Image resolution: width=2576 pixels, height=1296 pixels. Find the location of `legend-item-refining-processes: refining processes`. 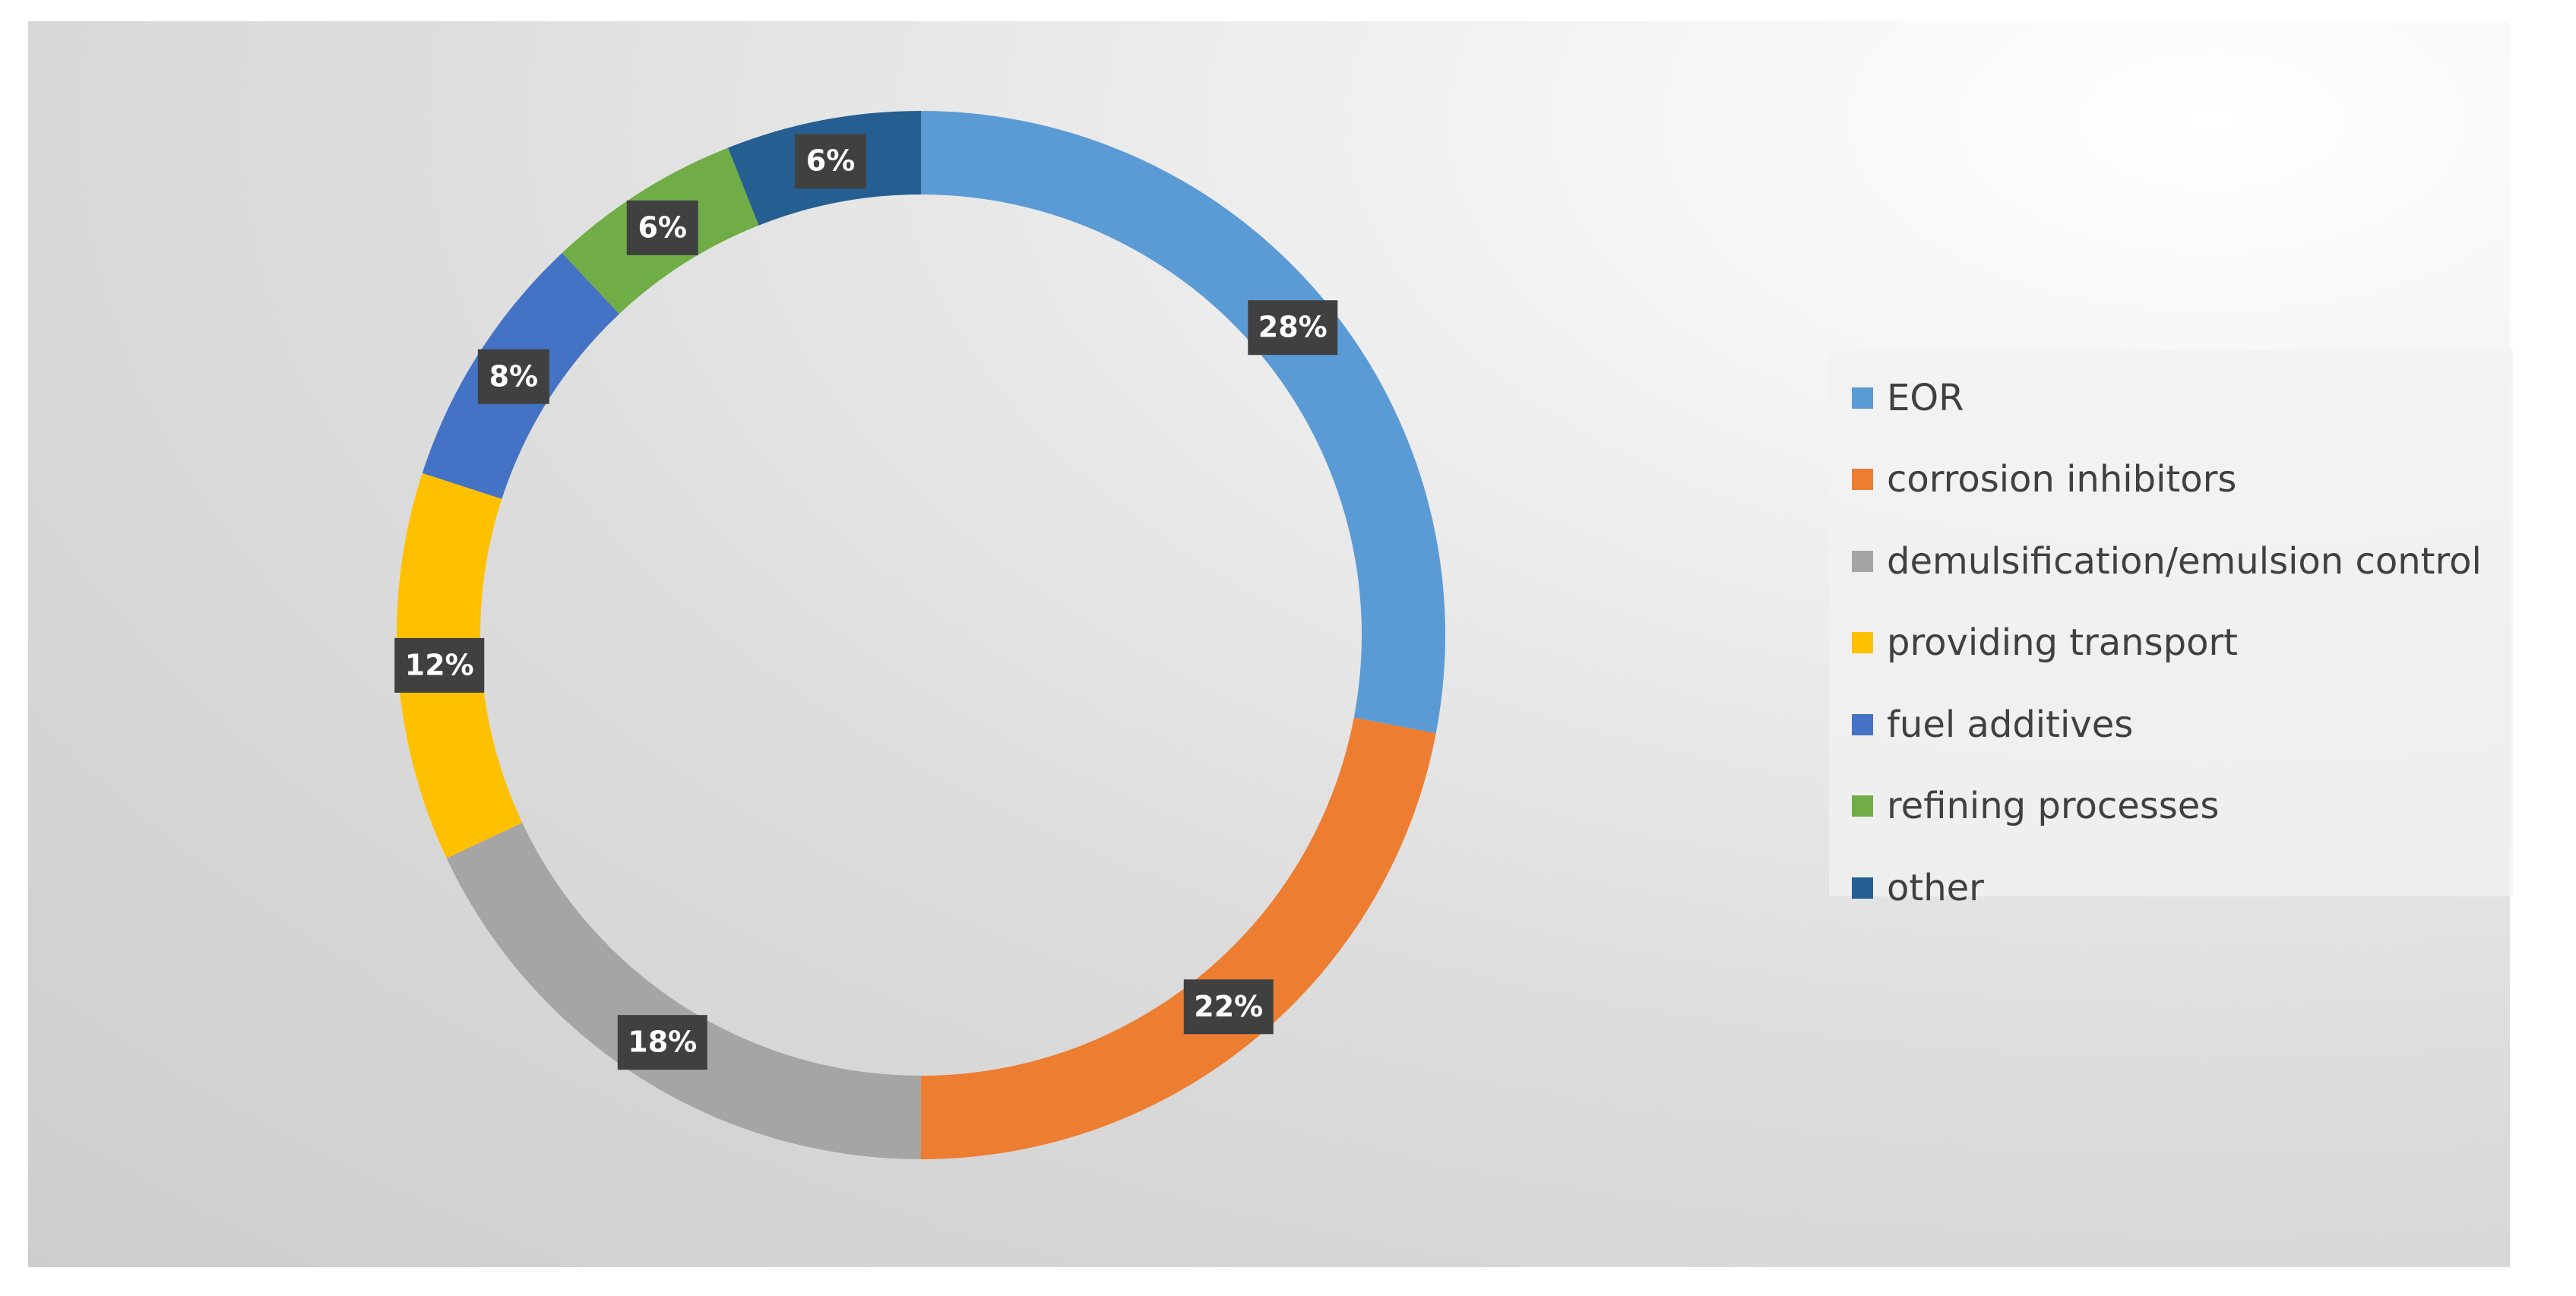

legend-item-refining-processes: refining processes is located at coordinates (2171, 807).